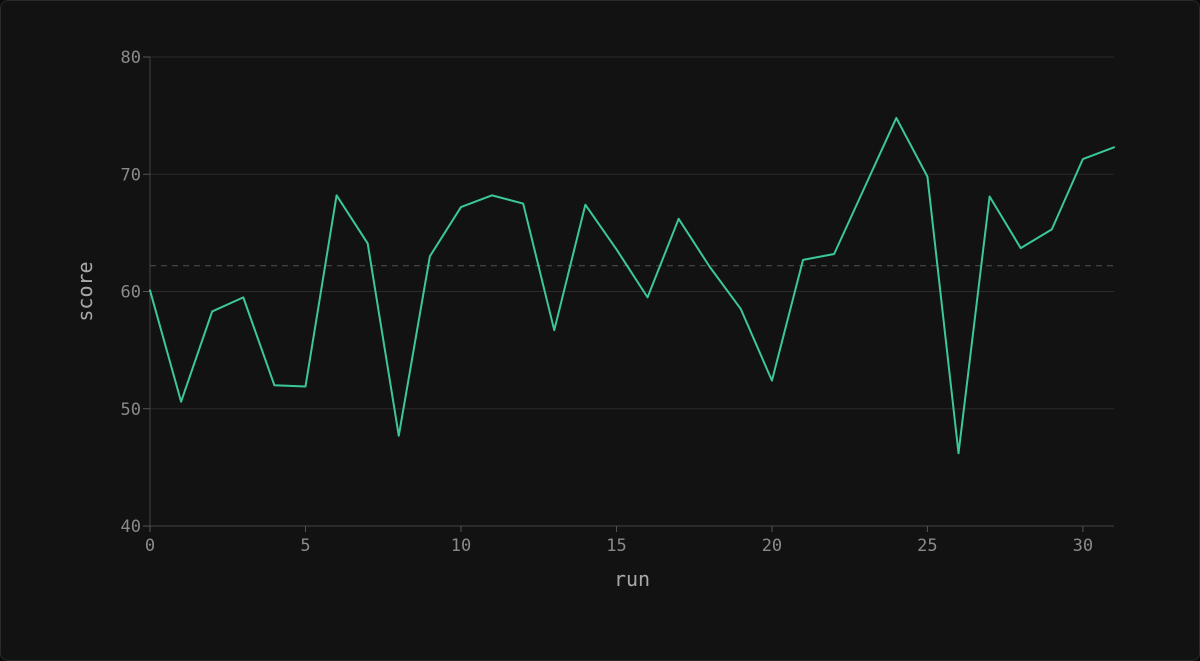 The image size is (1200, 661). Describe the element at coordinates (131, 527) in the screenshot. I see `y-tick-label-40: 40` at that location.